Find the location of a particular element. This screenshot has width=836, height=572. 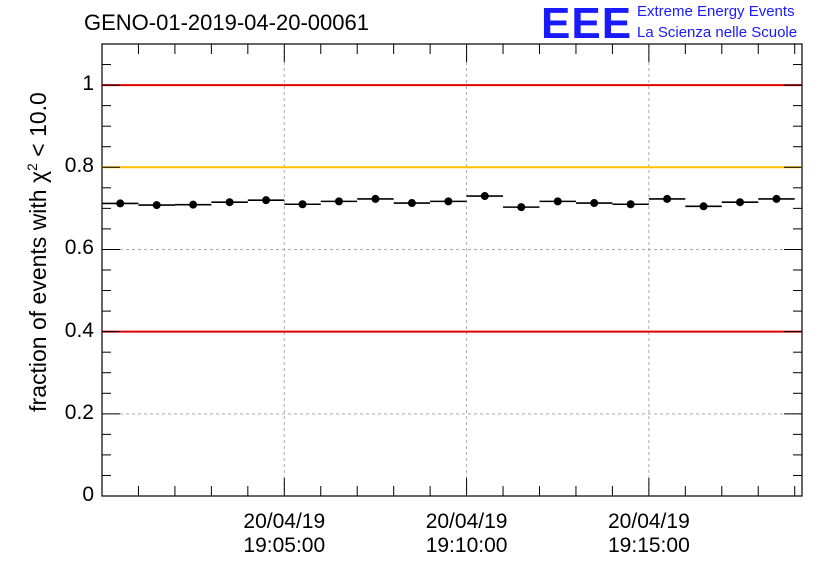

y-tick-label: 0.6 is located at coordinates (79, 248).